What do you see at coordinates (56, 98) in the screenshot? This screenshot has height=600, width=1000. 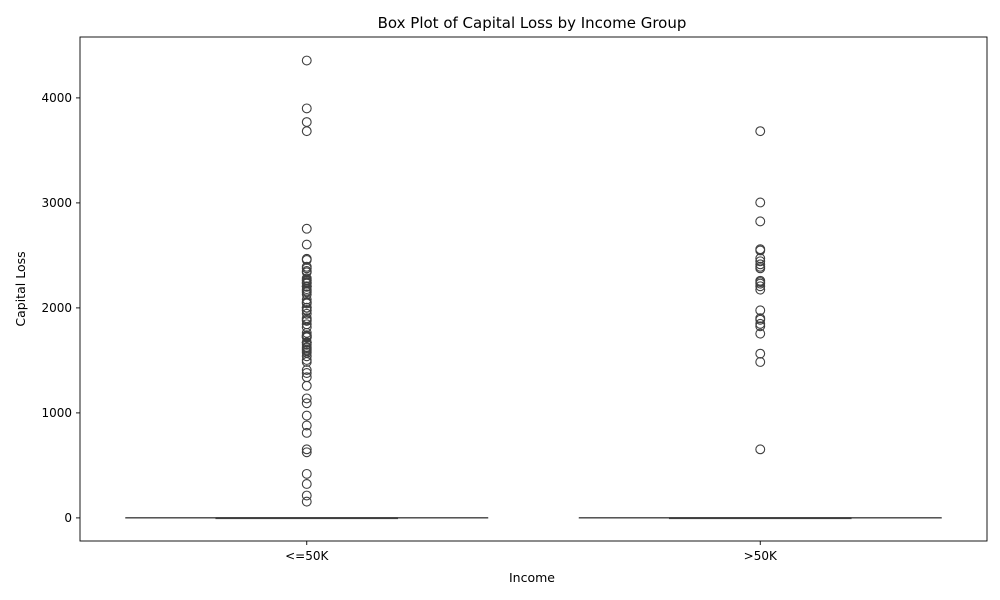 I see `y-tick-label: 4000` at bounding box center [56, 98].